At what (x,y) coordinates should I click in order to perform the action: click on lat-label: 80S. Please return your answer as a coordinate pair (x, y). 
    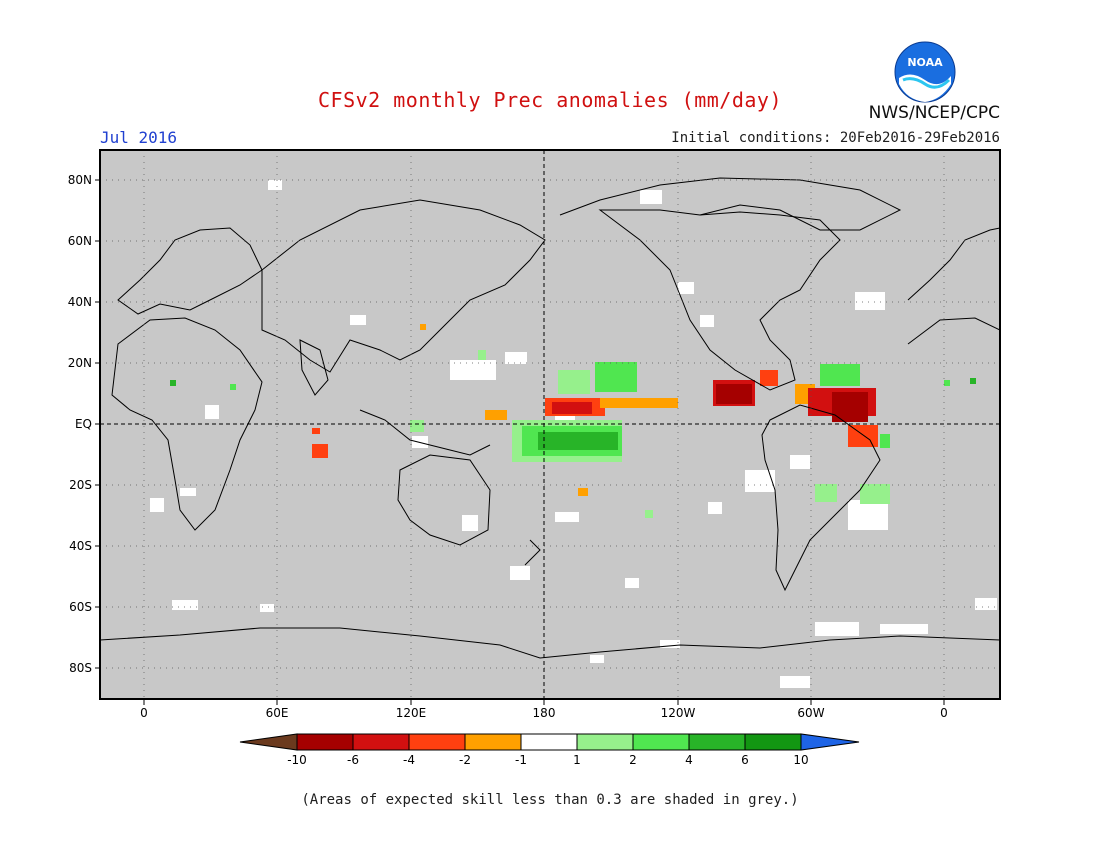
    Looking at the image, I should click on (80, 668).